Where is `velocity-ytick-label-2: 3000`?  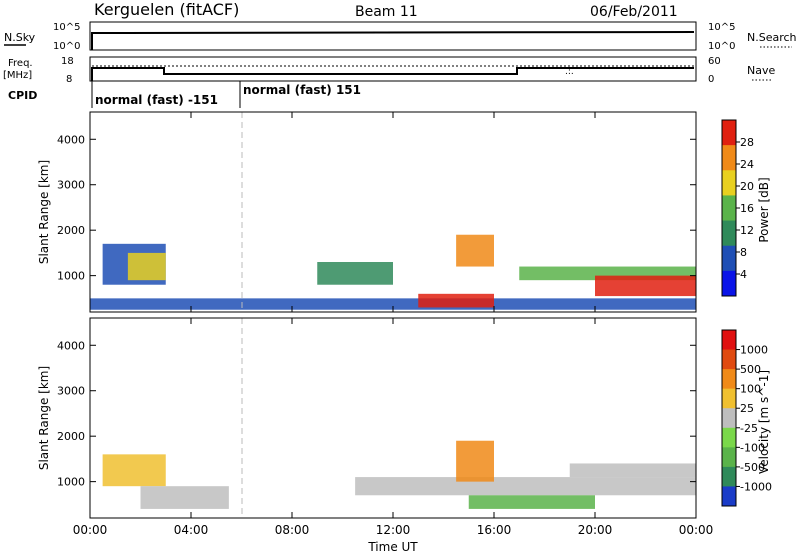 velocity-ytick-label-2: 3000 is located at coordinates (71, 391).